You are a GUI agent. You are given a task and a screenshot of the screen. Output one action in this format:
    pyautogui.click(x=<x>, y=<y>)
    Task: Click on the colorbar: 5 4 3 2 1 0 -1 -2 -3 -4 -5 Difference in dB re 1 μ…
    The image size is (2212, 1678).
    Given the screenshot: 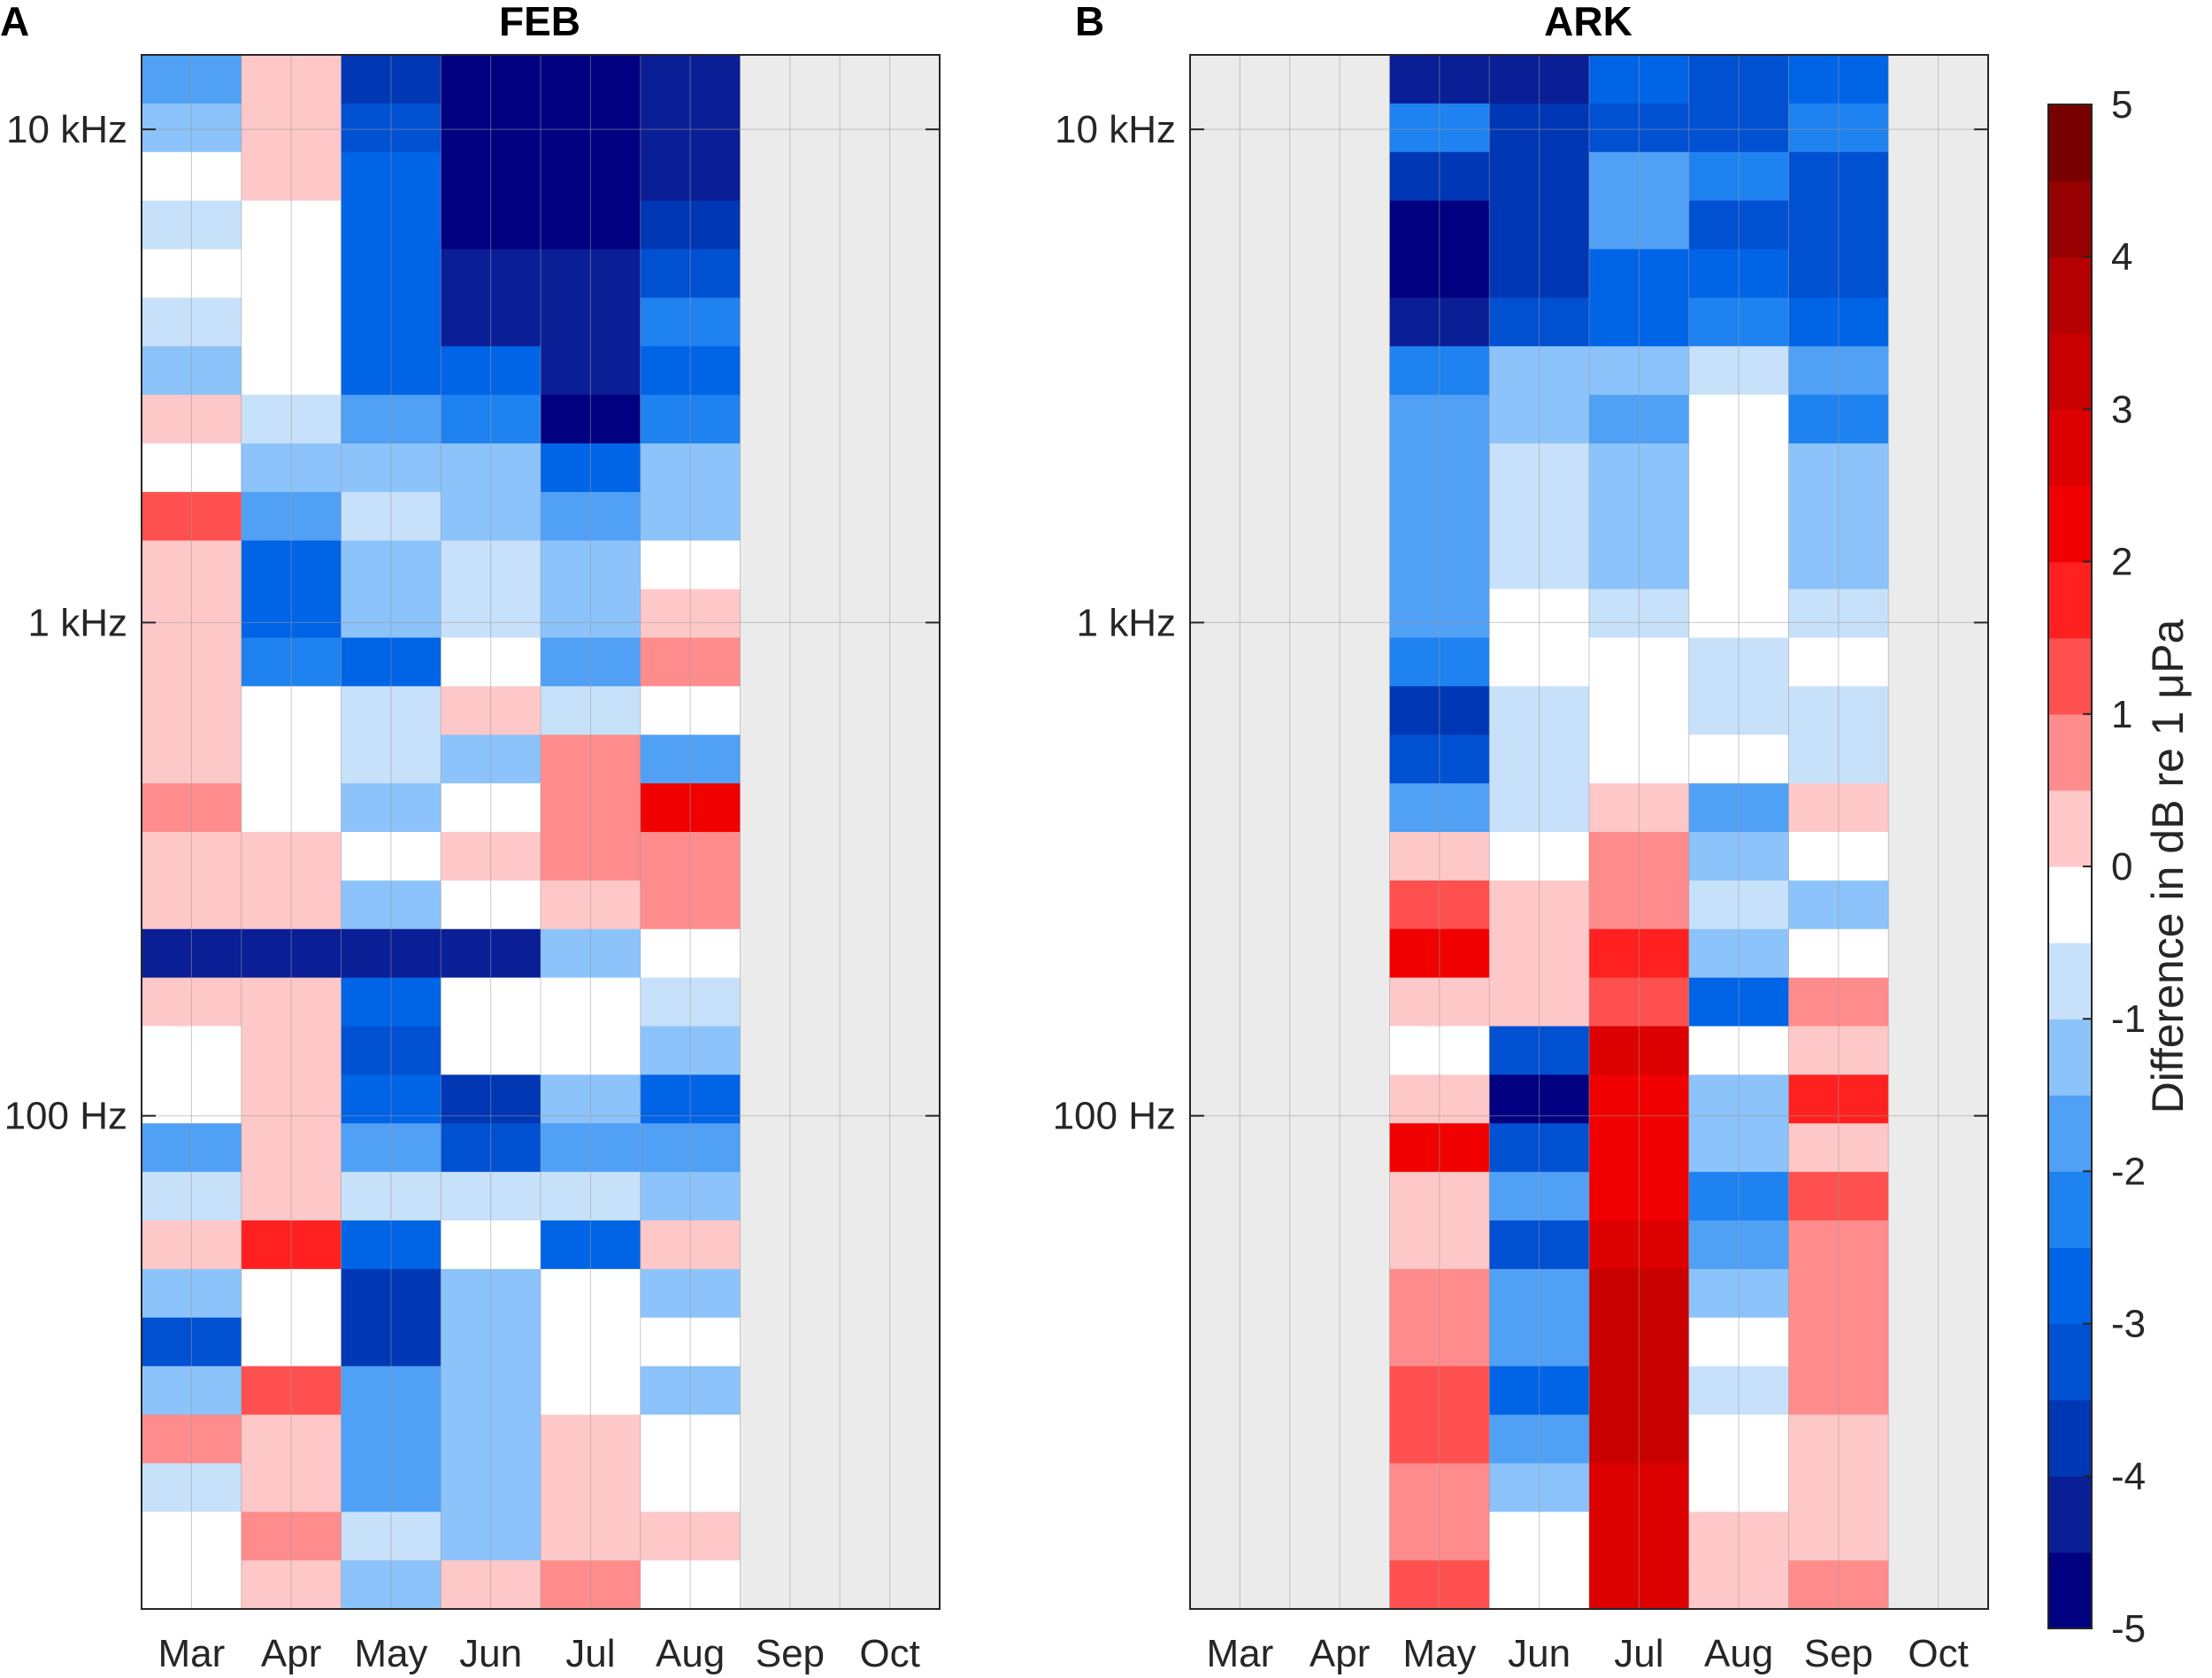 What is the action you would take?
    pyautogui.click(x=2120, y=867)
    